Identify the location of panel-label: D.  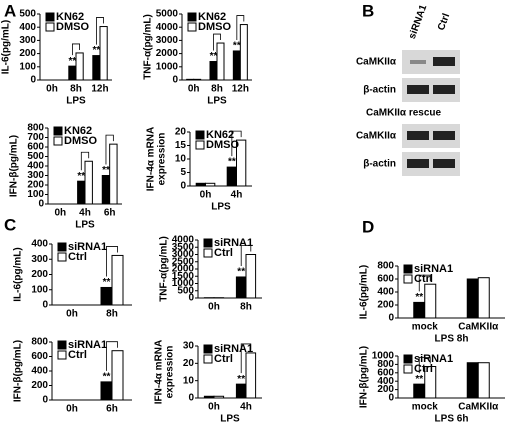
(368, 226).